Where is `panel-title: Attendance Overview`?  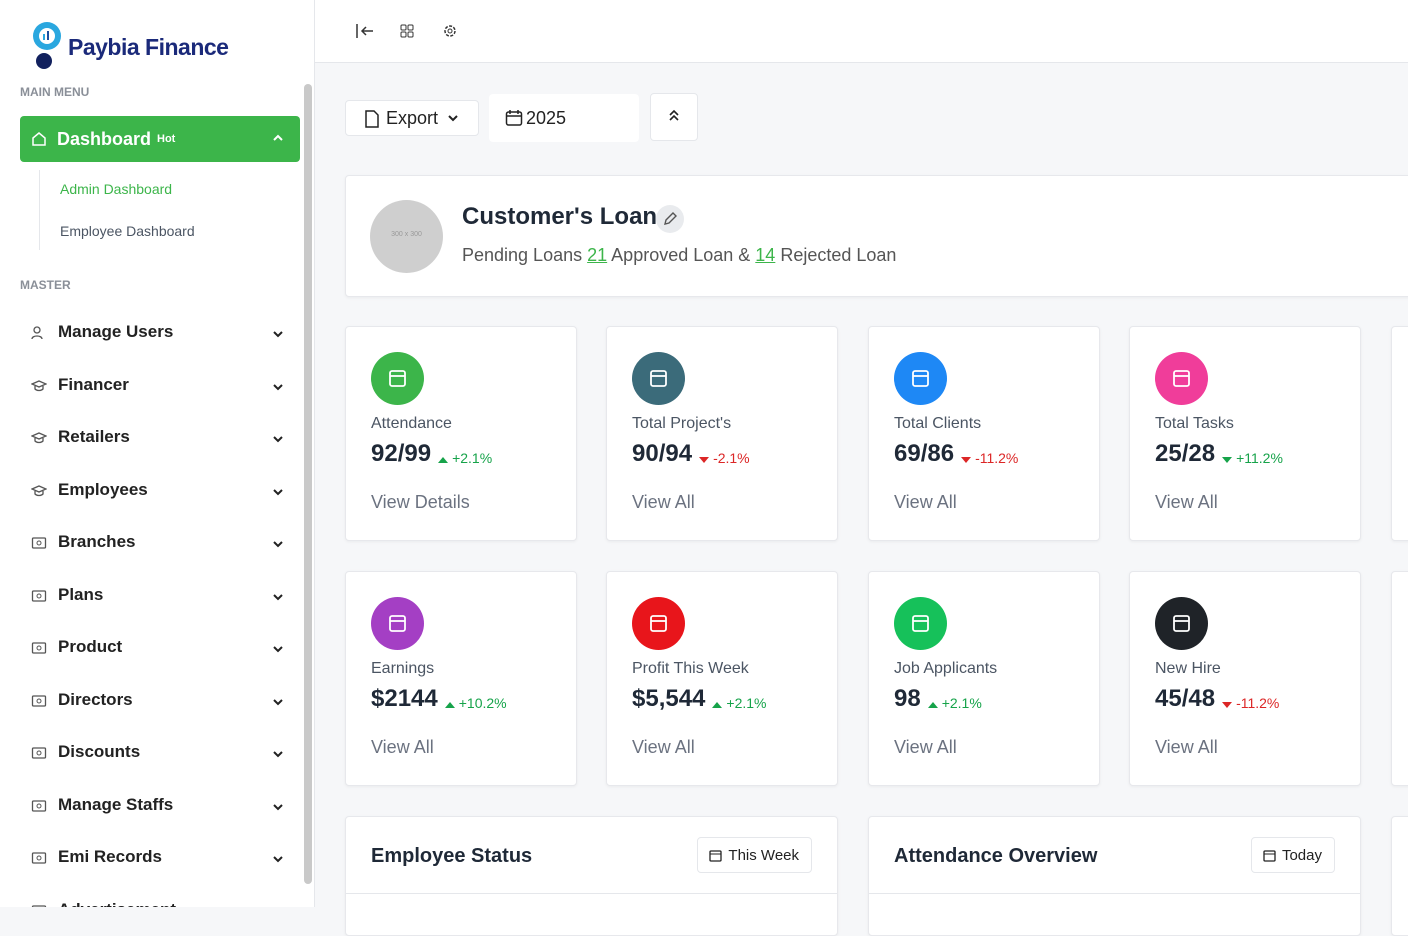 panel-title: Attendance Overview is located at coordinates (996, 856).